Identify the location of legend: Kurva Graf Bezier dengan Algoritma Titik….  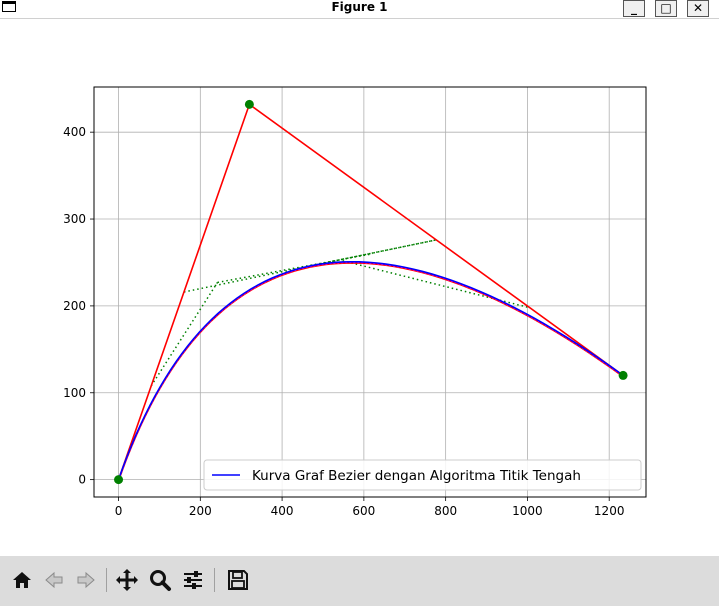
(422, 475).